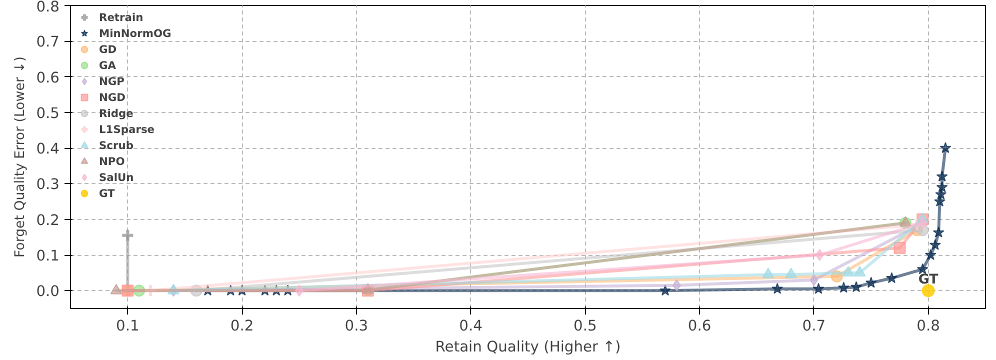  I want to click on legend-label: NPO, so click(112, 161).